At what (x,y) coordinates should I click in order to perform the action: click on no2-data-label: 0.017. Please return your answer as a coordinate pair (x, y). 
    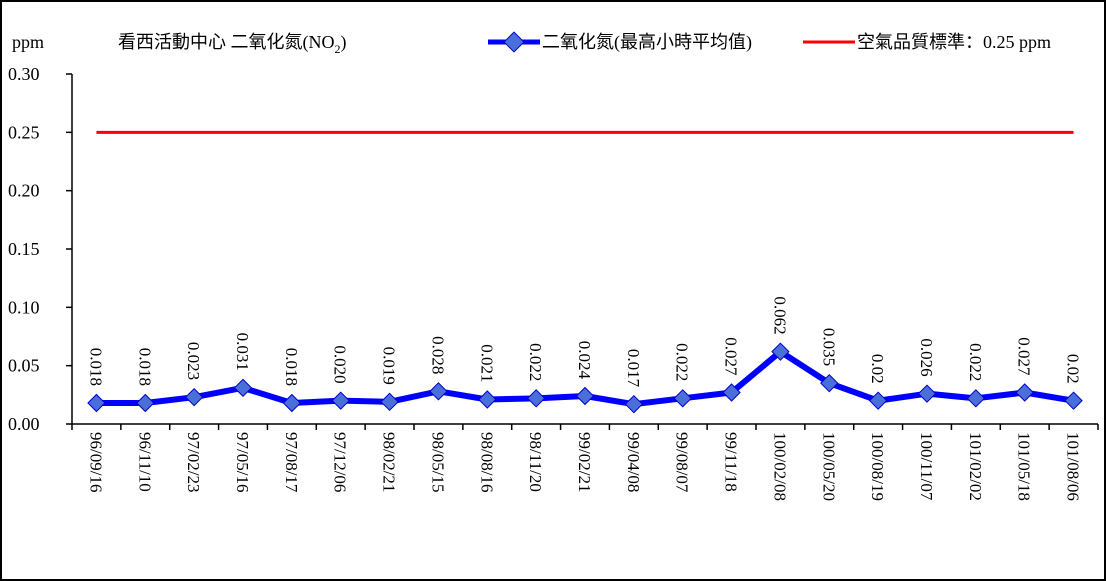
    Looking at the image, I should click on (633, 368).